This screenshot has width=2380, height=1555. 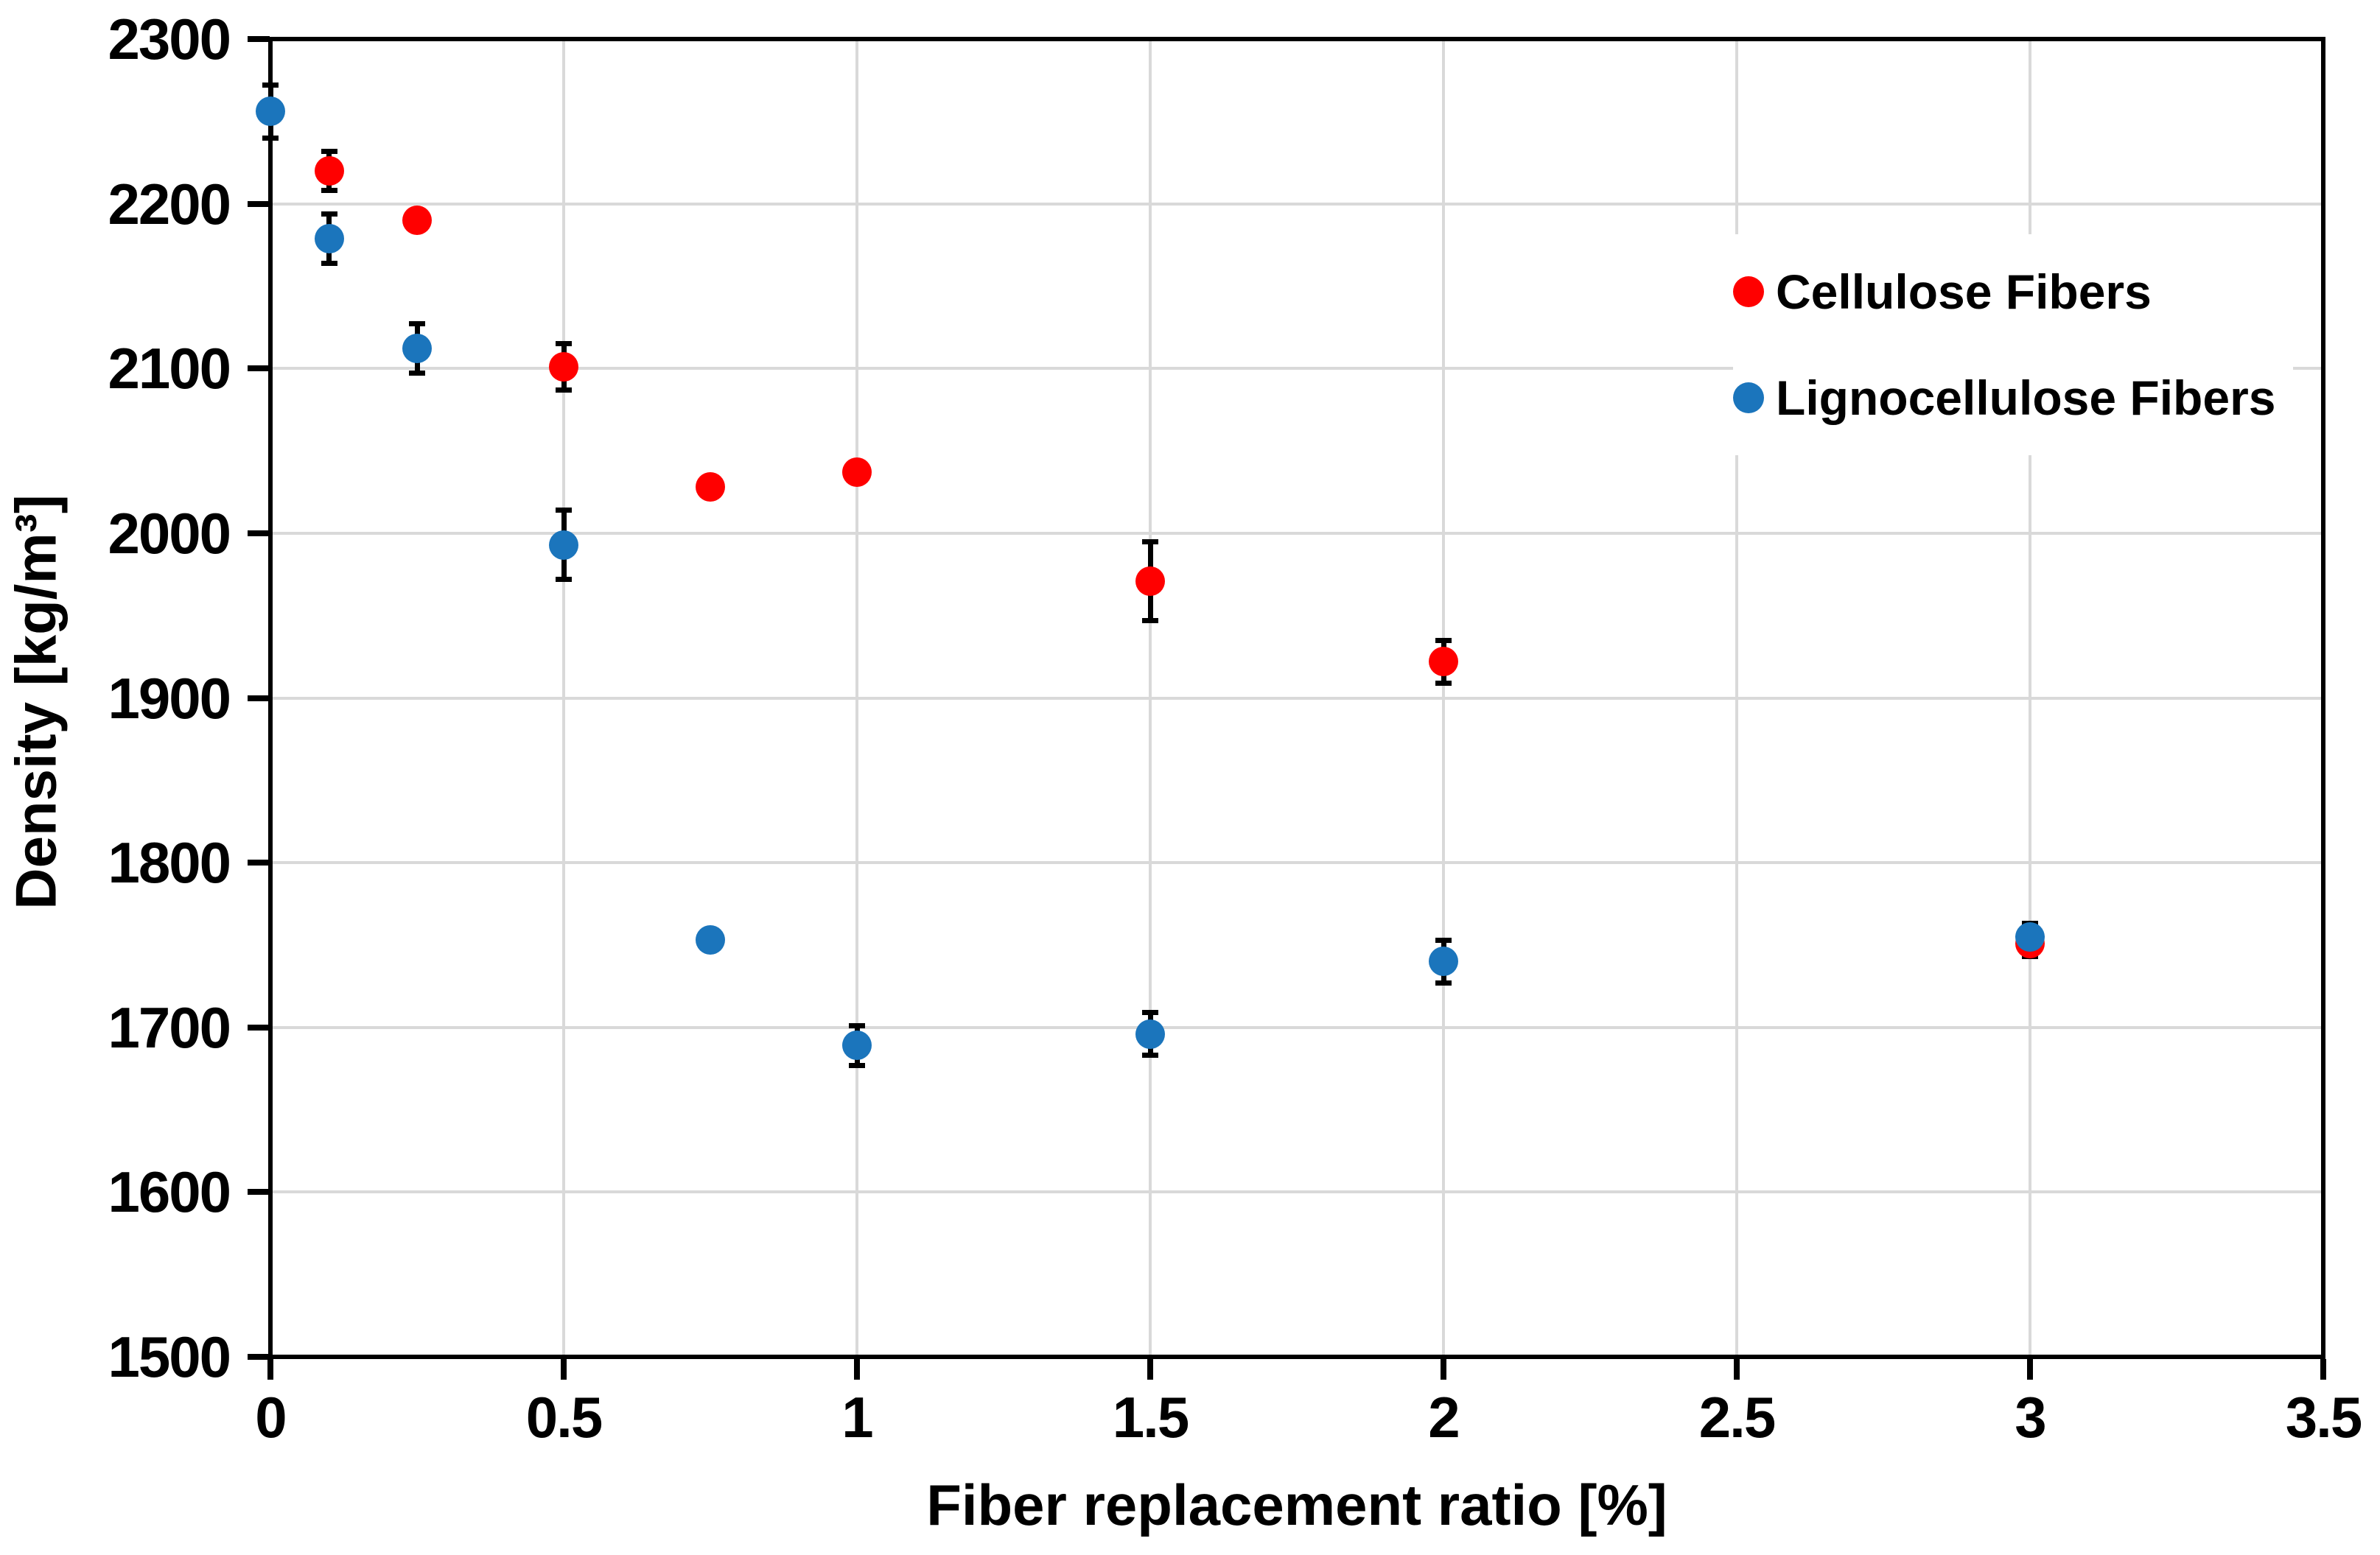 I want to click on y-tick-label: 1800, so click(x=169, y=863).